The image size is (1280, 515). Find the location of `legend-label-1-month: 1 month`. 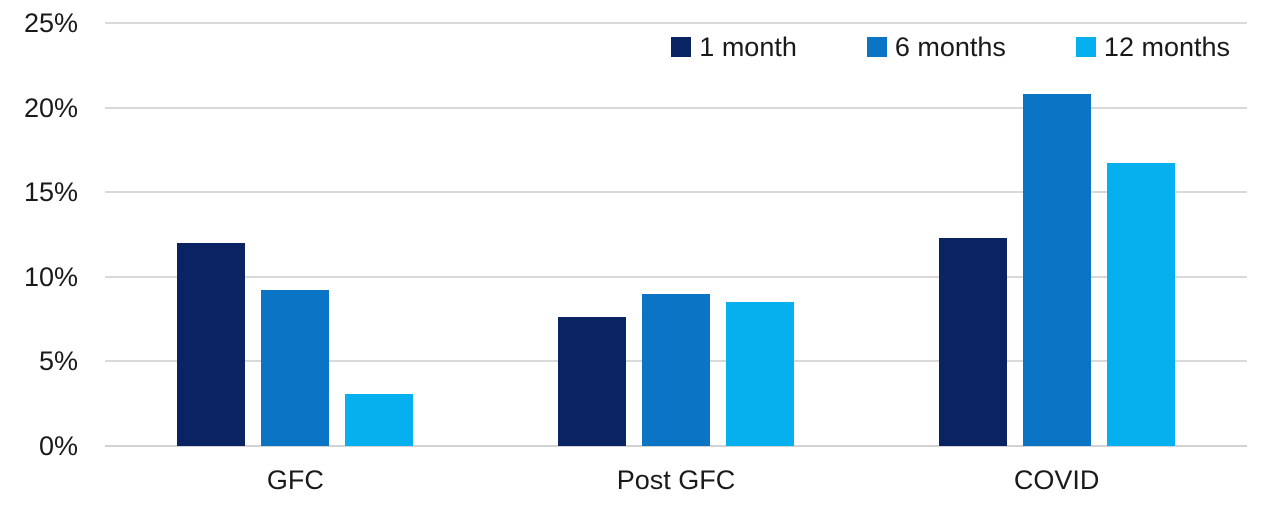

legend-label-1-month: 1 month is located at coordinates (748, 47).